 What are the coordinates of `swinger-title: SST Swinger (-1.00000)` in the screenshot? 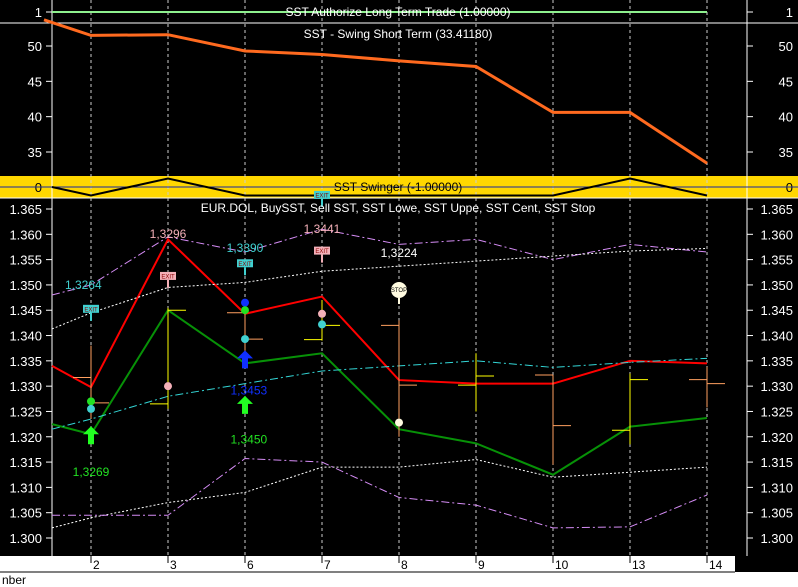 It's located at (398, 187).